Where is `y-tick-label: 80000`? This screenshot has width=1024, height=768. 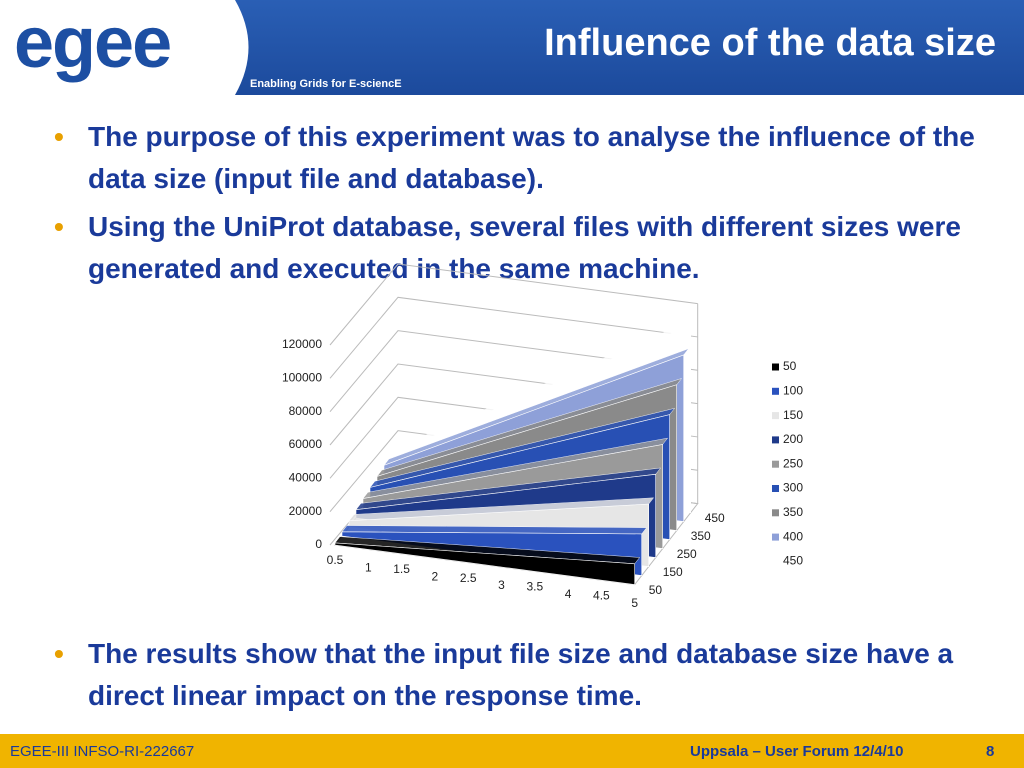 y-tick-label: 80000 is located at coordinates (306, 411).